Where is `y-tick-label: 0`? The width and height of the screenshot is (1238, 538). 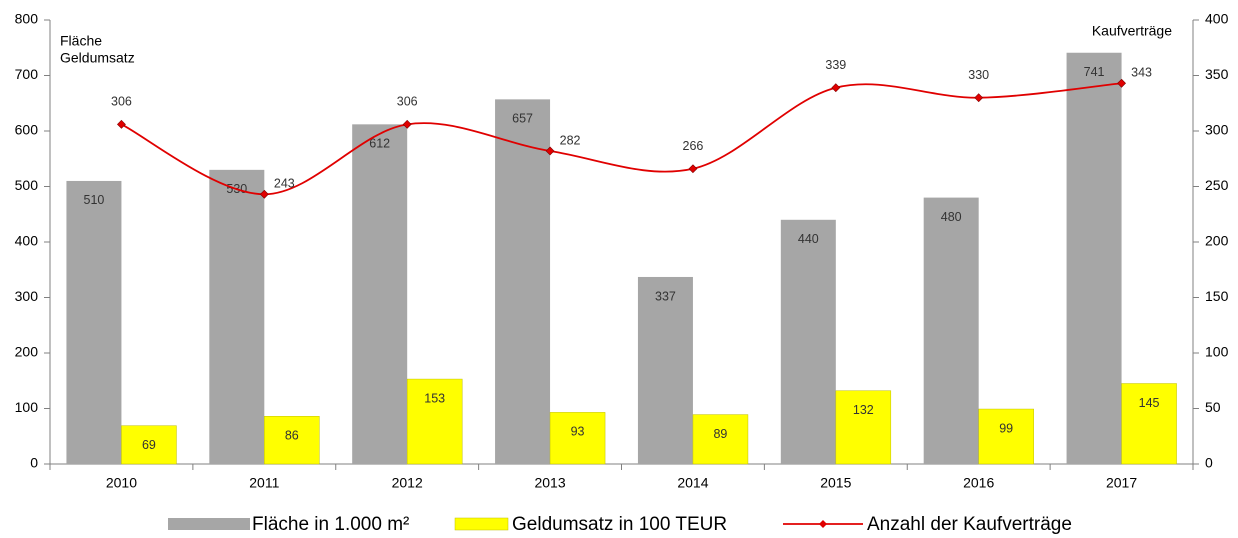
y-tick-label: 0 is located at coordinates (34, 463).